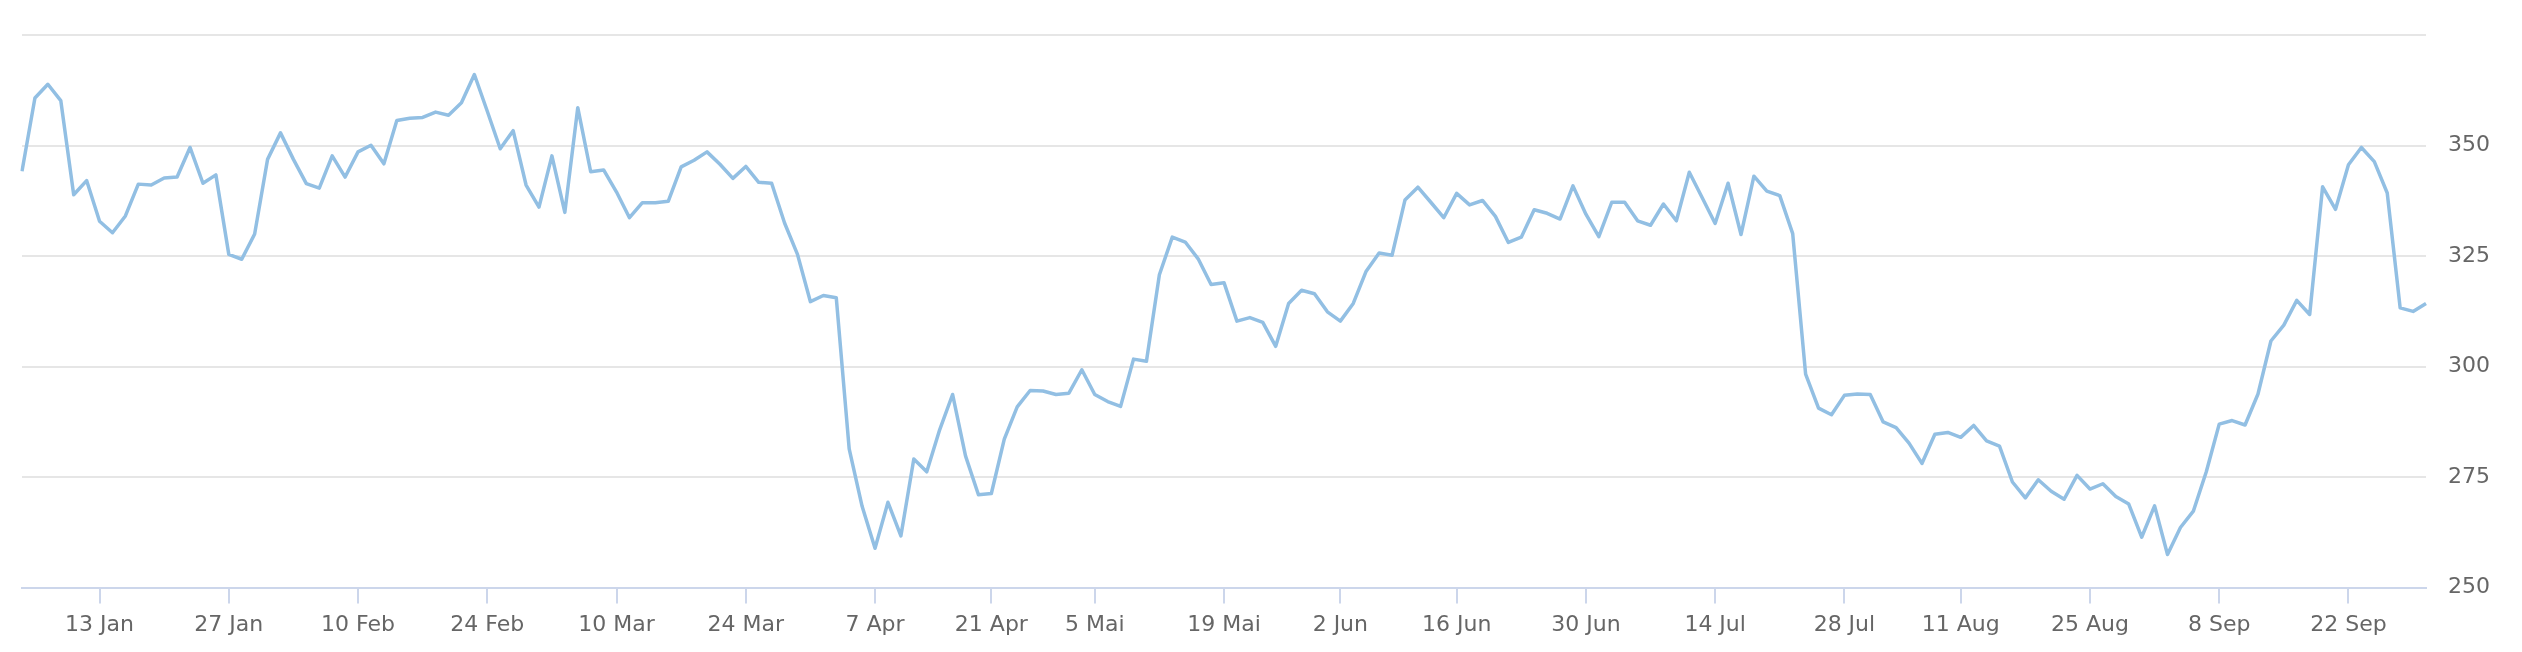 The image size is (2522, 652). What do you see at coordinates (991, 623) in the screenshot?
I see `x-tick-label: 21 Apr` at bounding box center [991, 623].